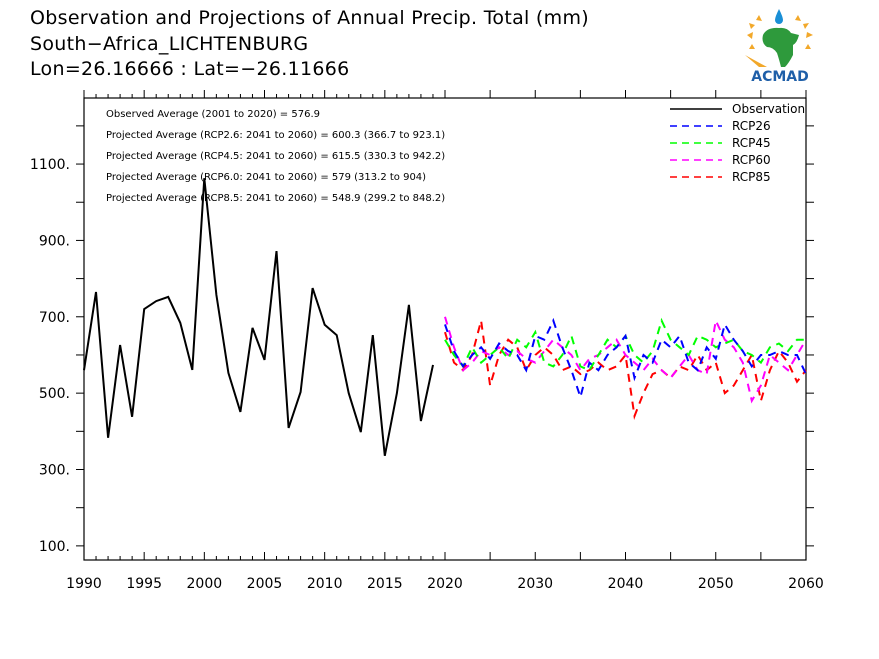 The width and height of the screenshot is (879, 659). Describe the element at coordinates (54, 547) in the screenshot. I see `y-tick-label: 100.` at that location.